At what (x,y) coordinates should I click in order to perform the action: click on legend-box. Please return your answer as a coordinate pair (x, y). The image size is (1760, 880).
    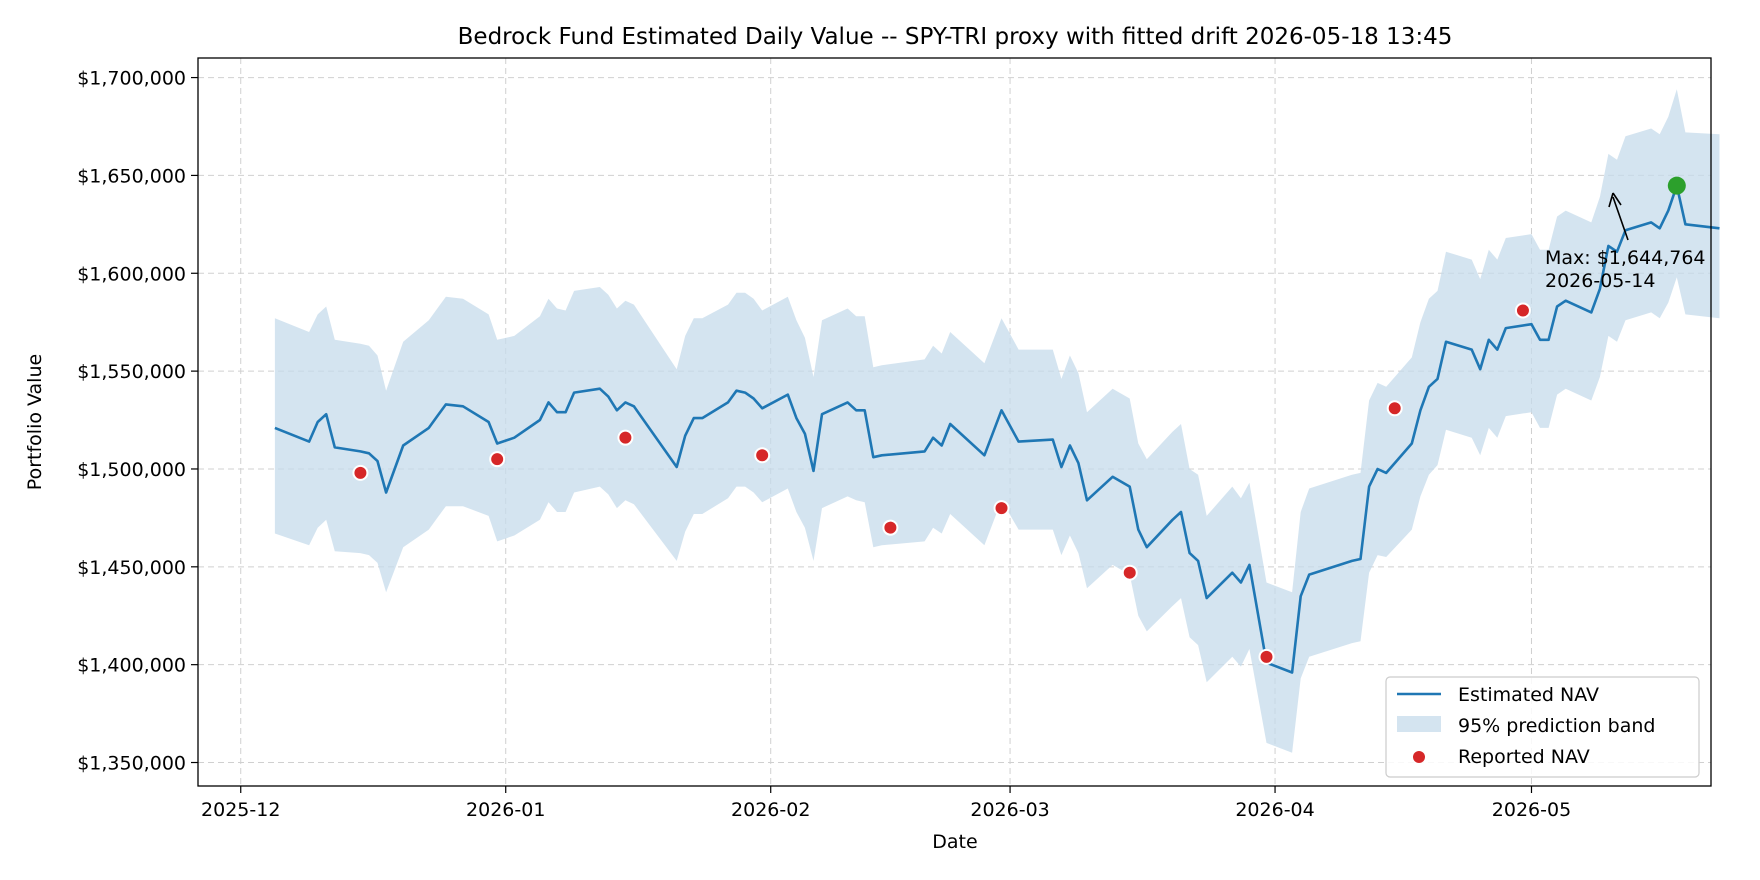
    Looking at the image, I should click on (1542, 727).